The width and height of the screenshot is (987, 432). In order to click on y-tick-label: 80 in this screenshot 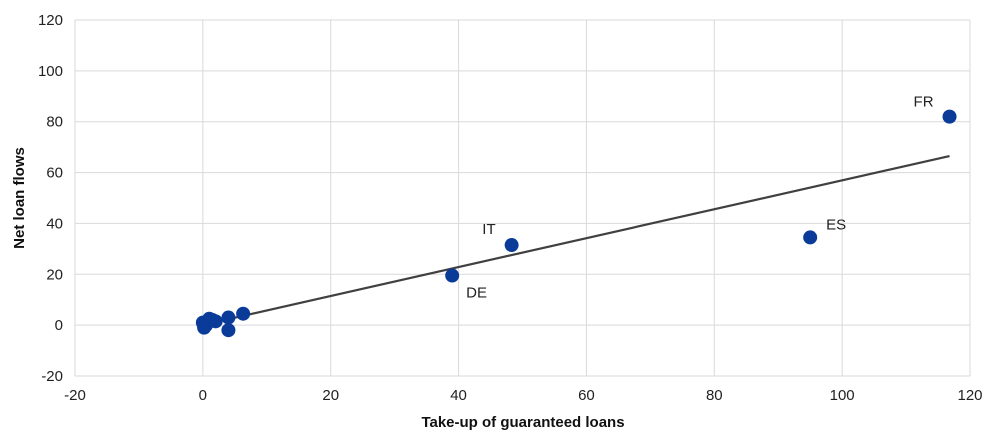, I will do `click(54, 122)`.